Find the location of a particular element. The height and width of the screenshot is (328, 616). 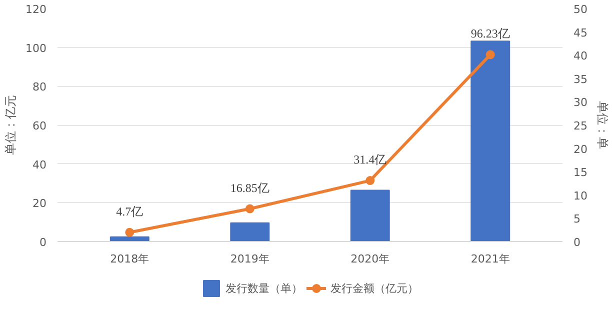

y-tick-label: 0 is located at coordinates (43, 242).